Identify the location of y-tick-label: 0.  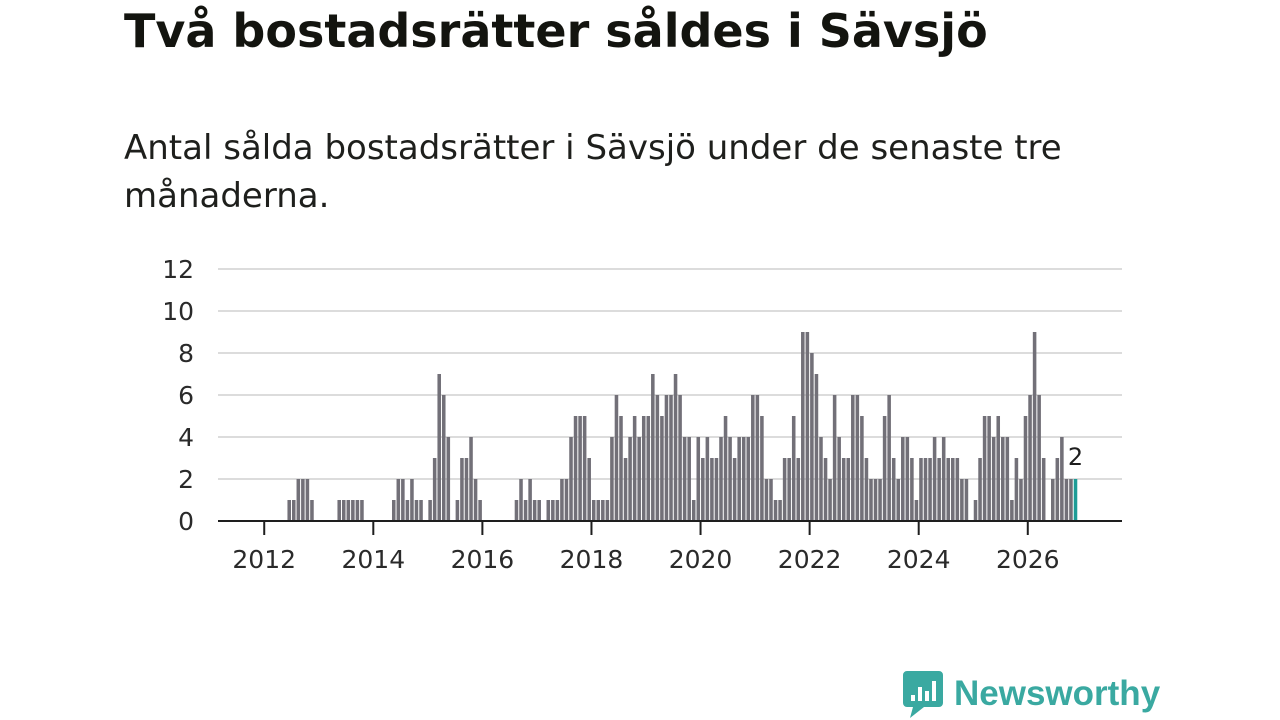
(186, 521).